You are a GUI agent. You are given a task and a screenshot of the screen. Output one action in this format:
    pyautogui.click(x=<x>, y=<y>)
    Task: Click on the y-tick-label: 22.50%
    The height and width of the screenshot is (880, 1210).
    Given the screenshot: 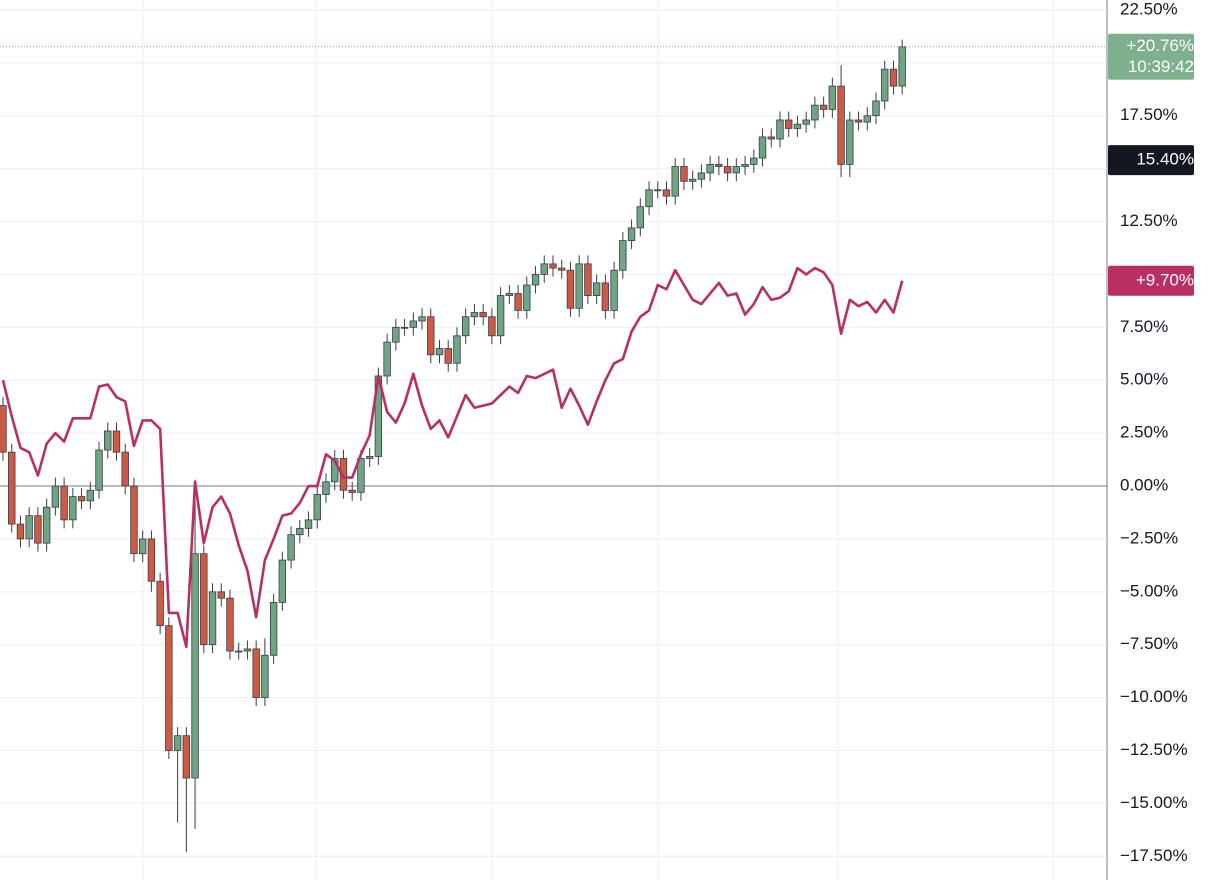 What is the action you would take?
    pyautogui.click(x=1149, y=9)
    